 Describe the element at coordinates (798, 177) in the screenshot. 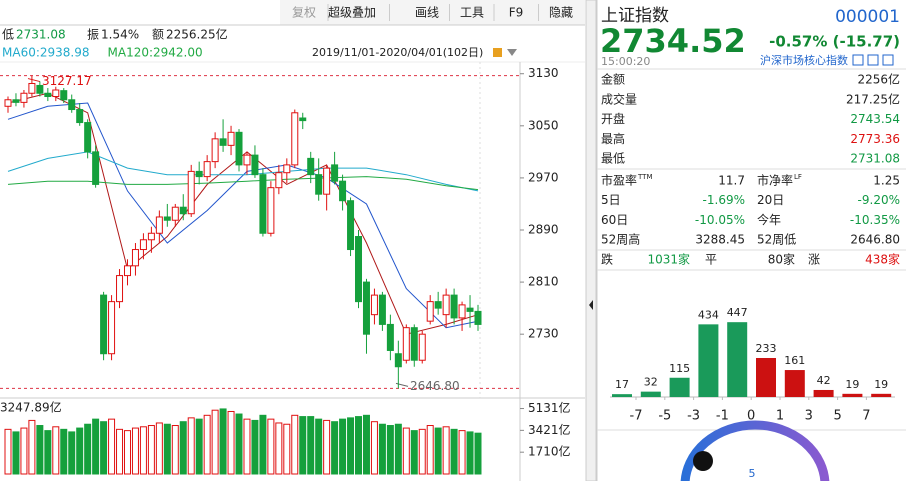

I see `stat-sup: LF` at that location.